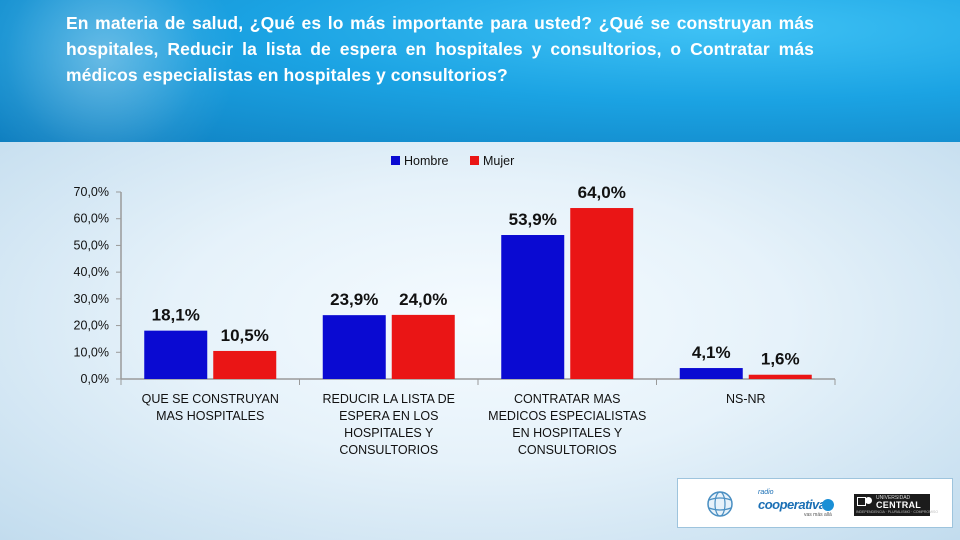 Image resolution: width=960 pixels, height=540 pixels. What do you see at coordinates (245, 335) in the screenshot?
I see `data-label-mujer: 10,5%` at bounding box center [245, 335].